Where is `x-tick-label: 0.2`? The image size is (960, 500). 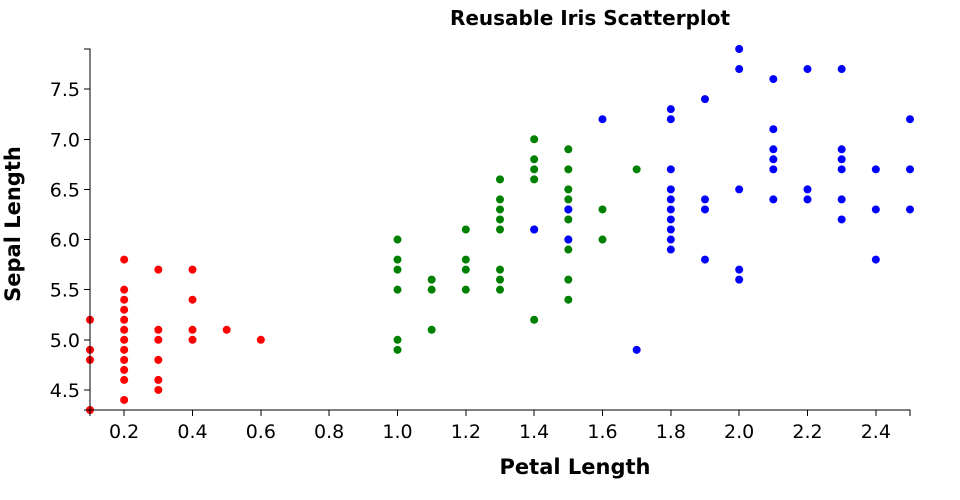 x-tick-label: 0.2 is located at coordinates (124, 432).